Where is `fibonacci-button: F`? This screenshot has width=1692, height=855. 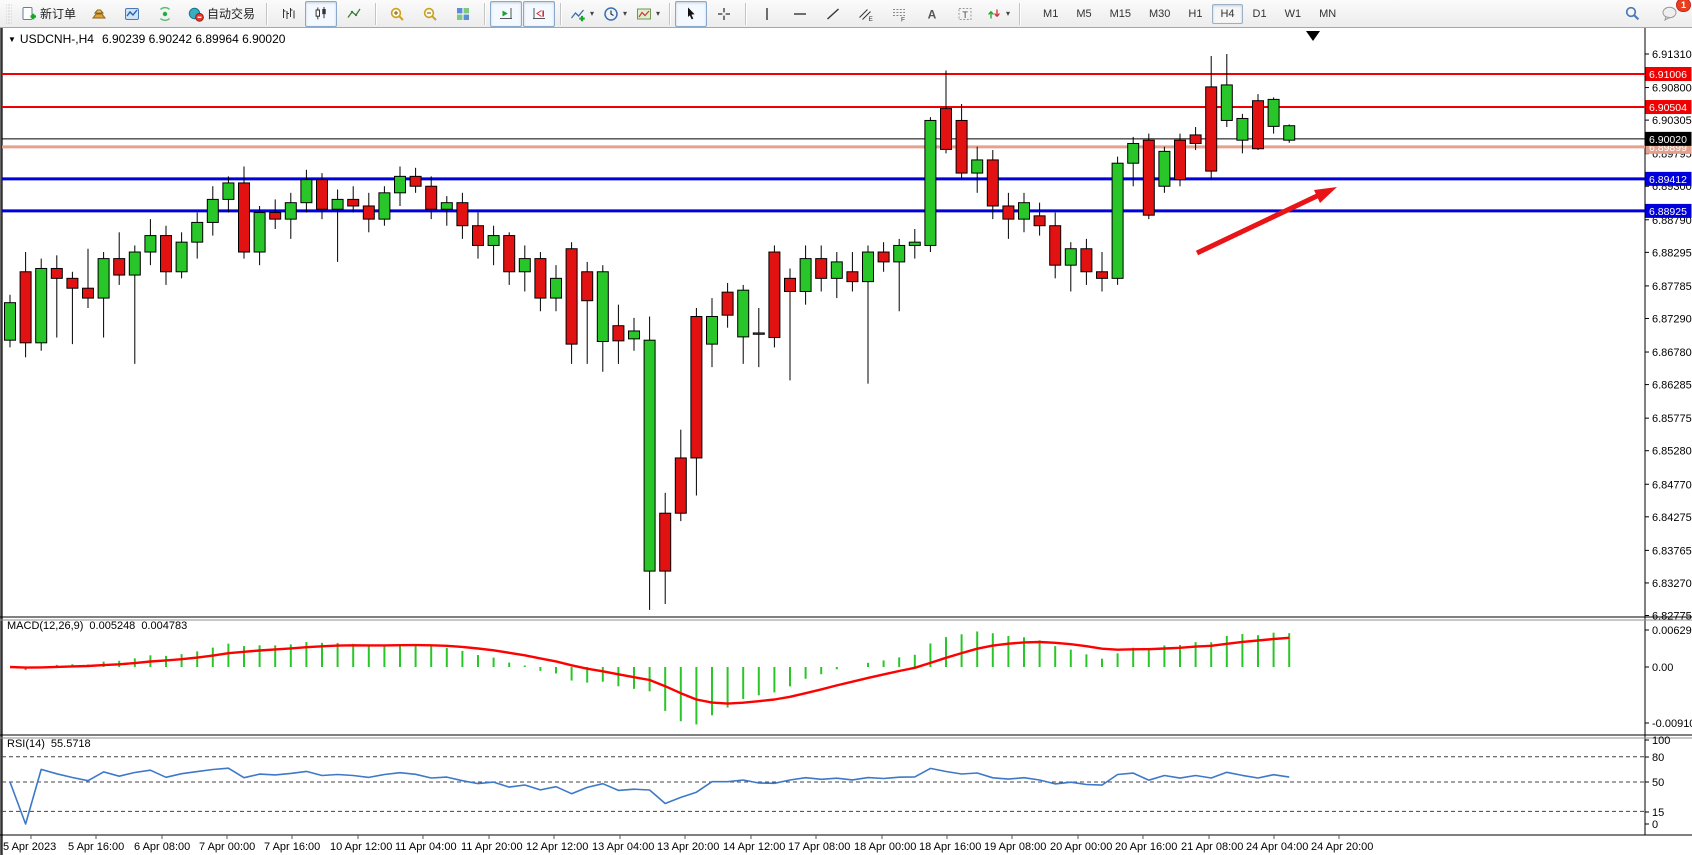 fibonacci-button: F is located at coordinates (899, 14).